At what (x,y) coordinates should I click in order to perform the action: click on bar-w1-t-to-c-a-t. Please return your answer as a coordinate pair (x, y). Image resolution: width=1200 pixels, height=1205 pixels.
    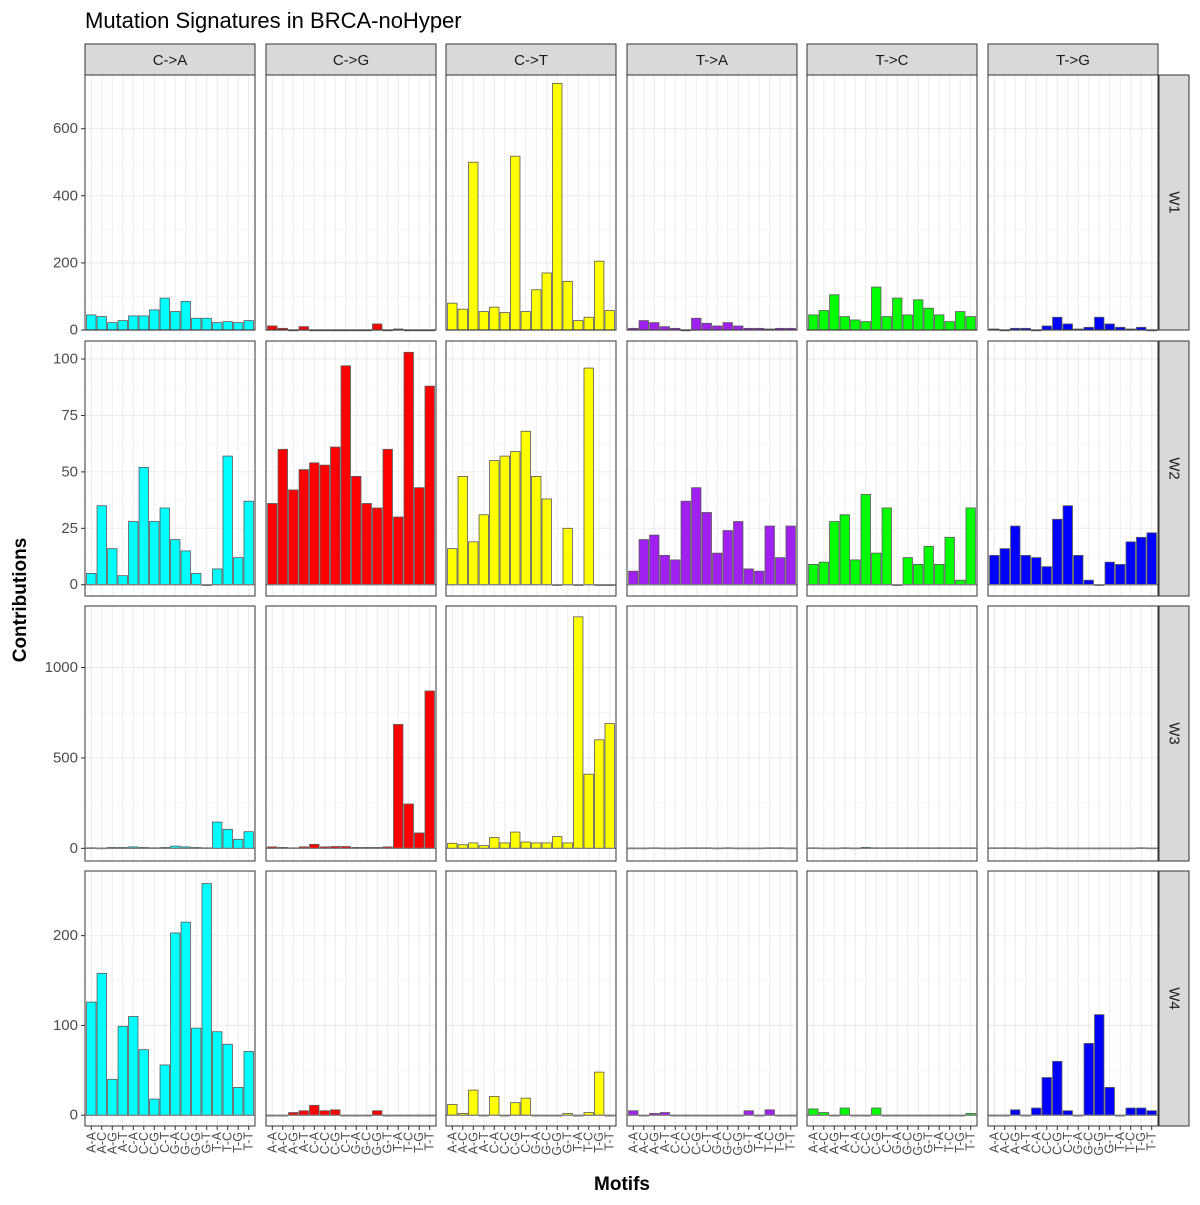
    Looking at the image, I should click on (844, 323).